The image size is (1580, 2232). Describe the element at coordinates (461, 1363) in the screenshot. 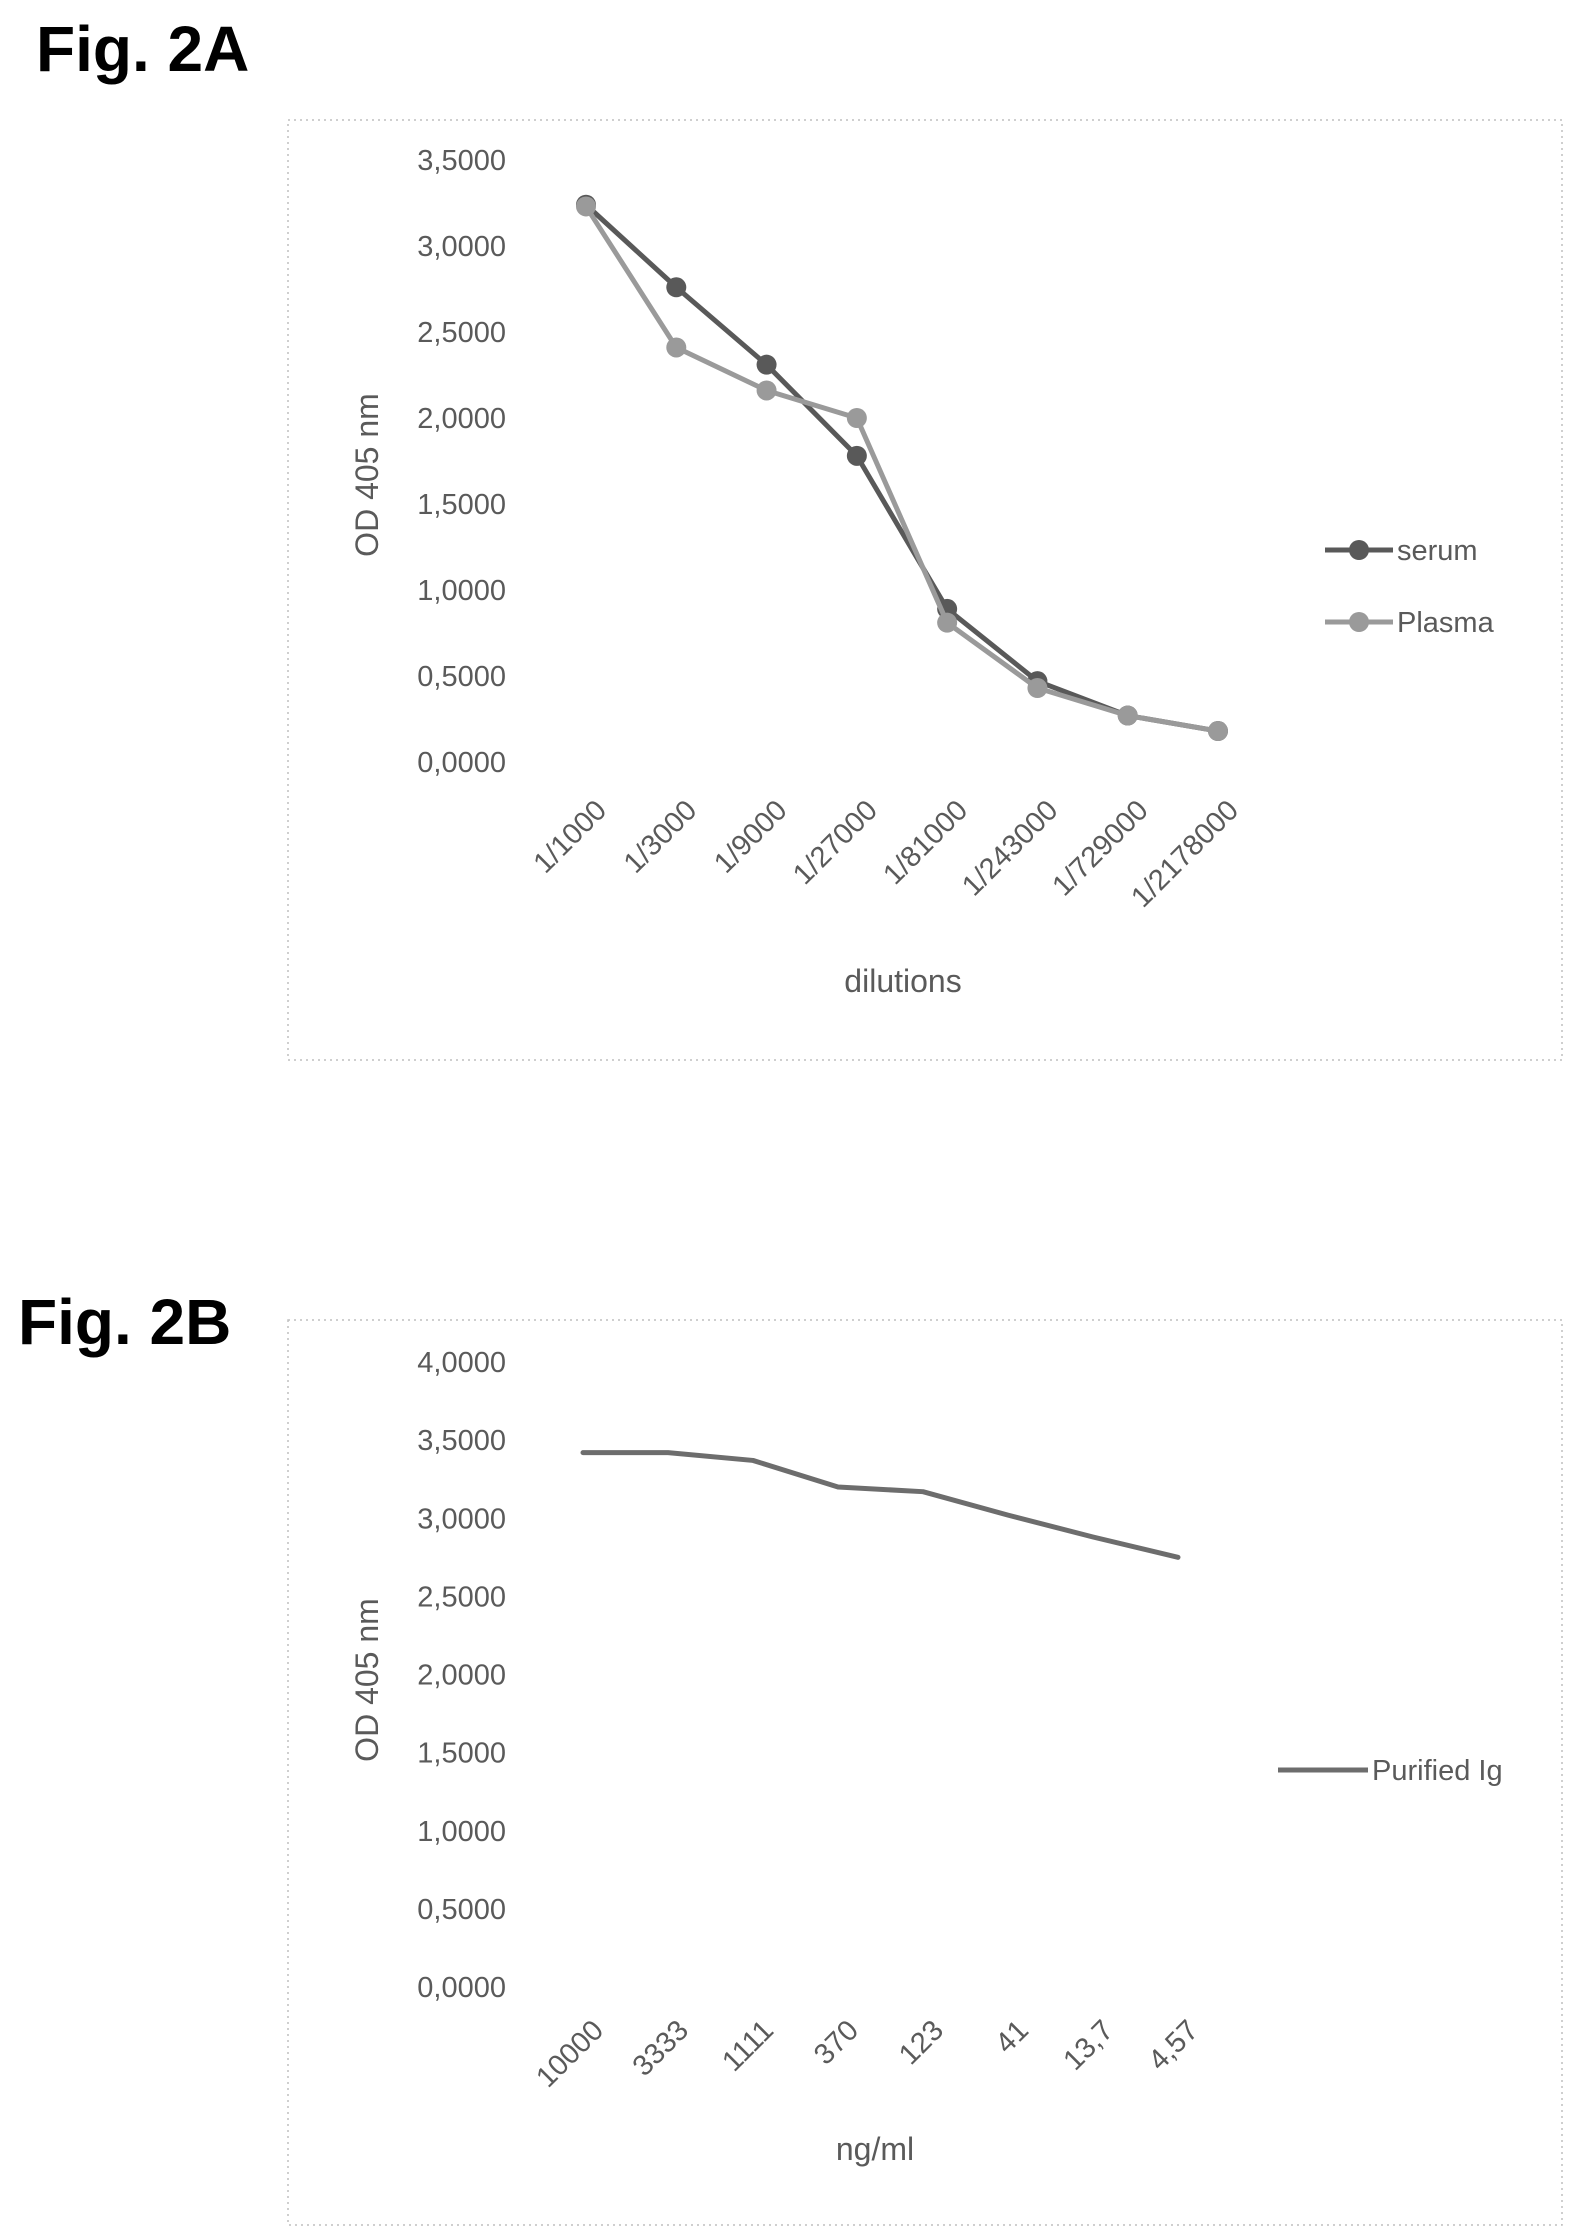

I see `b-y-tick-label: 4,0000` at that location.